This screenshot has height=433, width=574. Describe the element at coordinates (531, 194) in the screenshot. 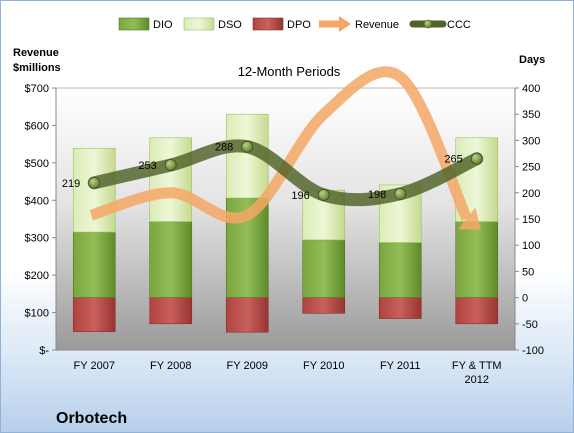

I see `right-tick-label: 200` at that location.